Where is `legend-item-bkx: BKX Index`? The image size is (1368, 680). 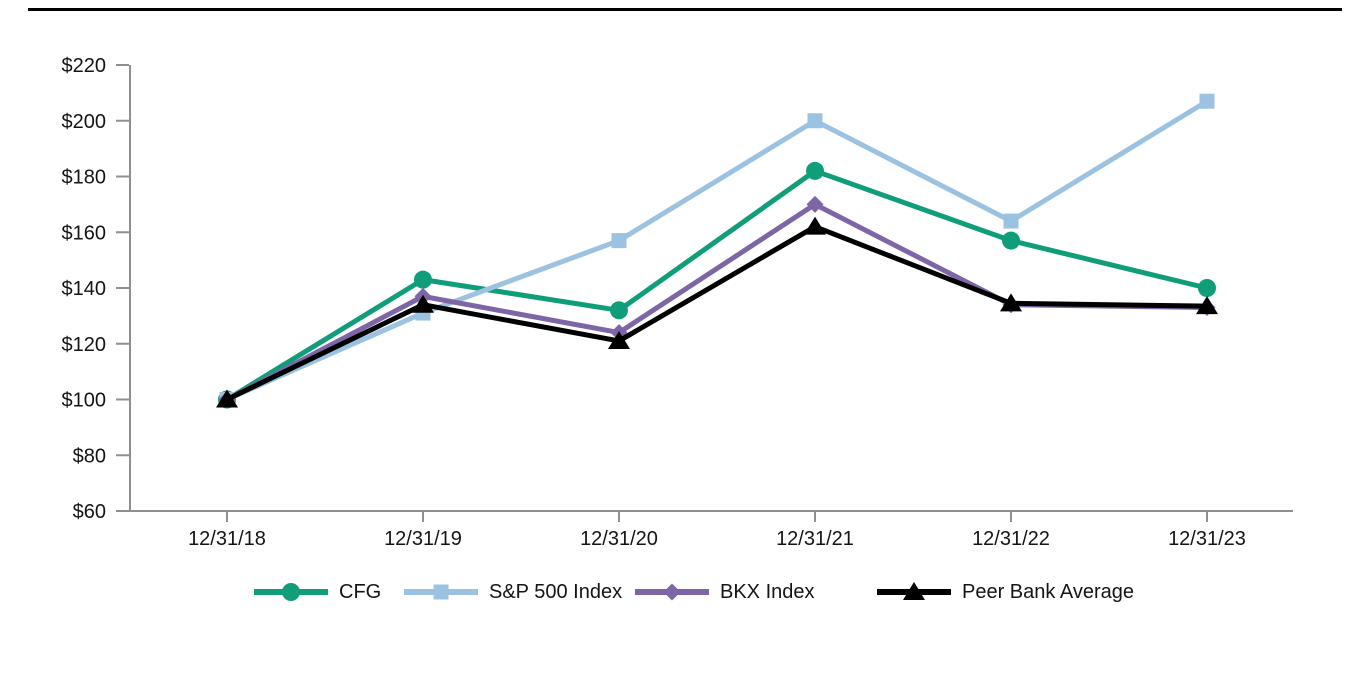
legend-item-bkx: BKX Index is located at coordinates (724, 592).